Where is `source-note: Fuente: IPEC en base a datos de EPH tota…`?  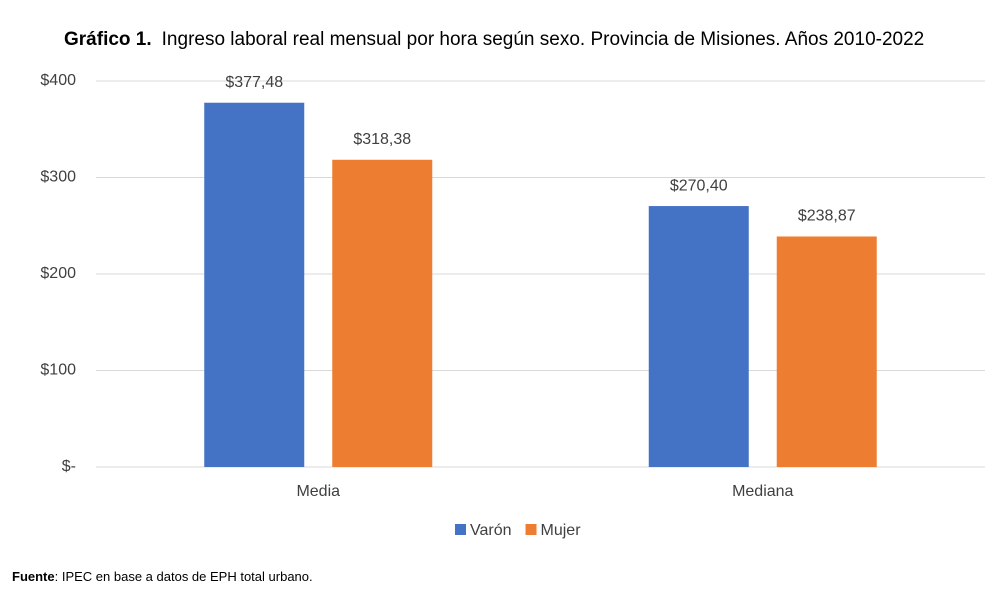 source-note: Fuente: IPEC en base a datos de EPH tota… is located at coordinates (162, 576).